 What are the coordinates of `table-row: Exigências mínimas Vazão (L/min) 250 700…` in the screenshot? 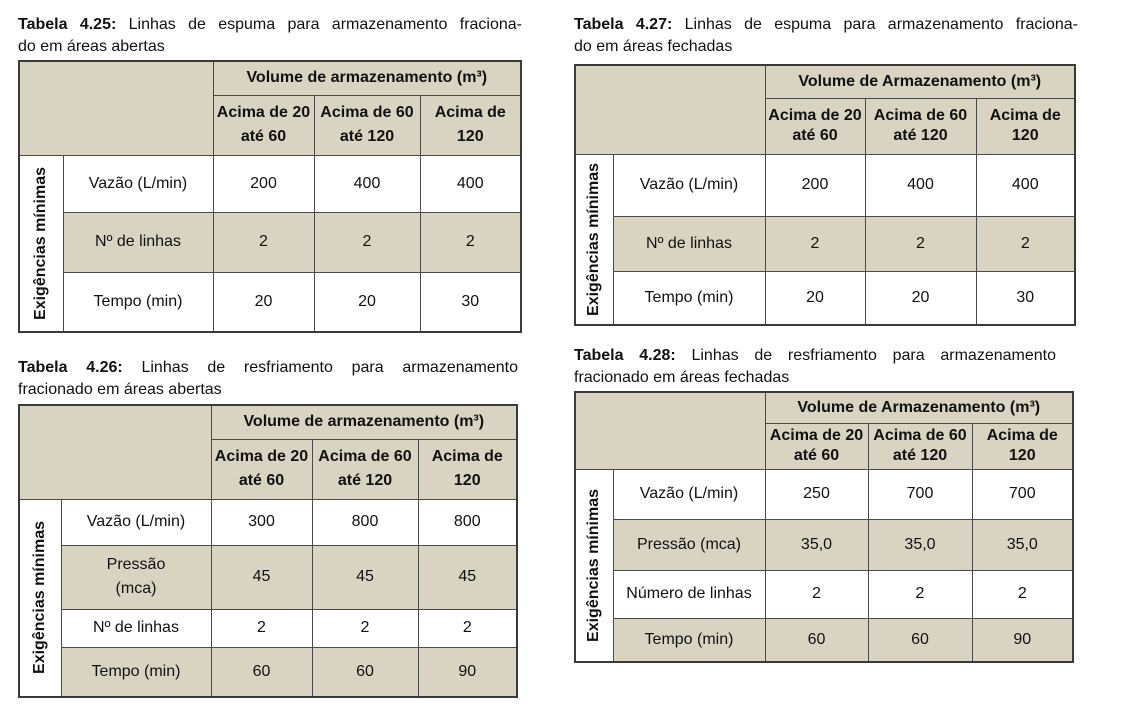 It's located at (824, 565).